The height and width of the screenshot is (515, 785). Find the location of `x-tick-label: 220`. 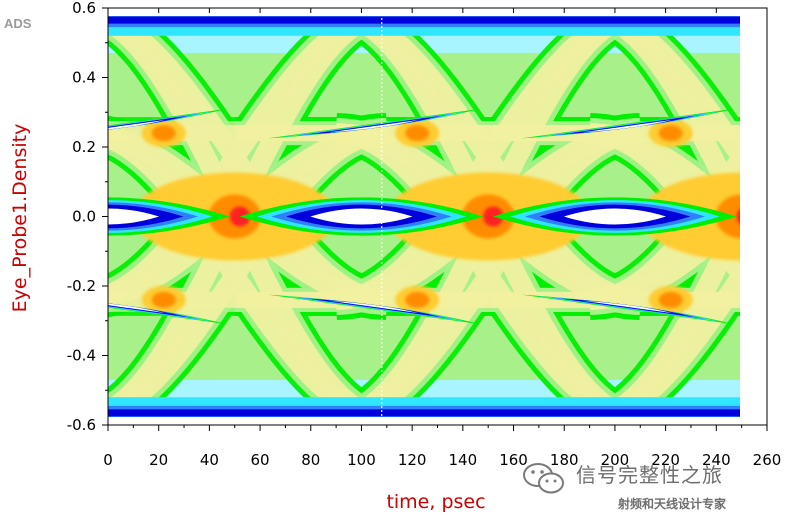

x-tick-label: 220 is located at coordinates (665, 460).